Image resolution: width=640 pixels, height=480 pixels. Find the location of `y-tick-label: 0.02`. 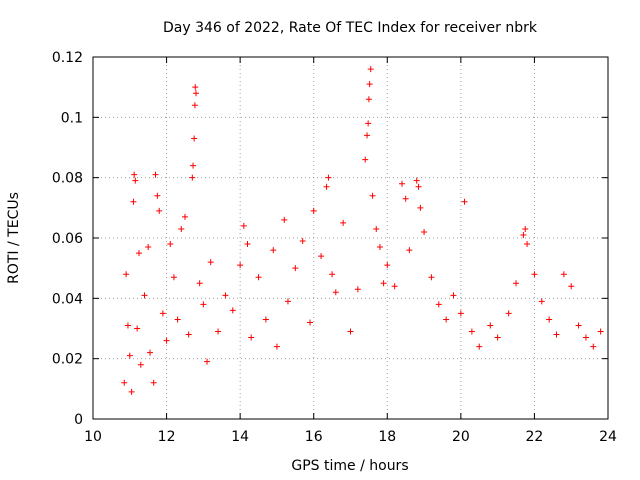

y-tick-label: 0.02 is located at coordinates (67, 360).